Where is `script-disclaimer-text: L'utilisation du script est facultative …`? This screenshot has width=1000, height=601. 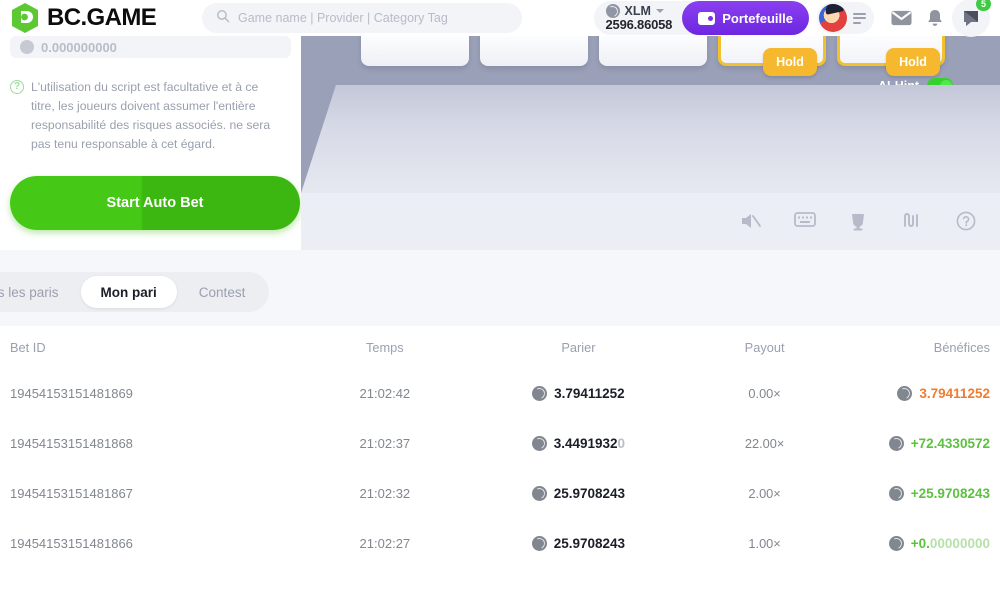
script-disclaimer-text: L'utilisation du script est facultative … is located at coordinates (151, 115).